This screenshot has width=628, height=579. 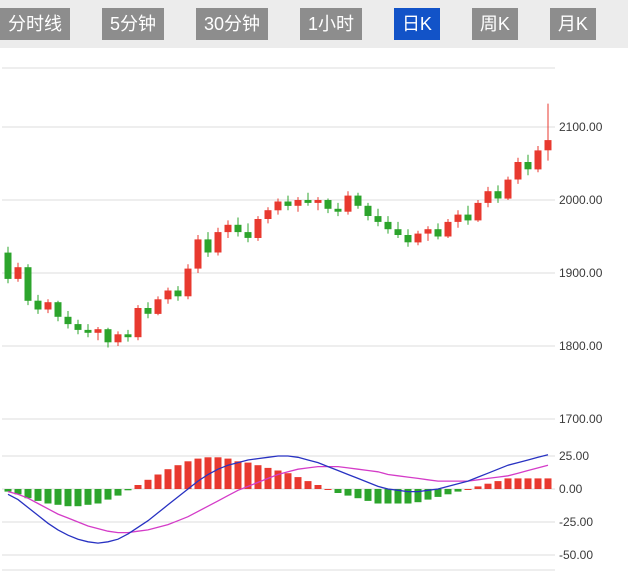 I want to click on axis-label: 1800.00, so click(x=581, y=346).